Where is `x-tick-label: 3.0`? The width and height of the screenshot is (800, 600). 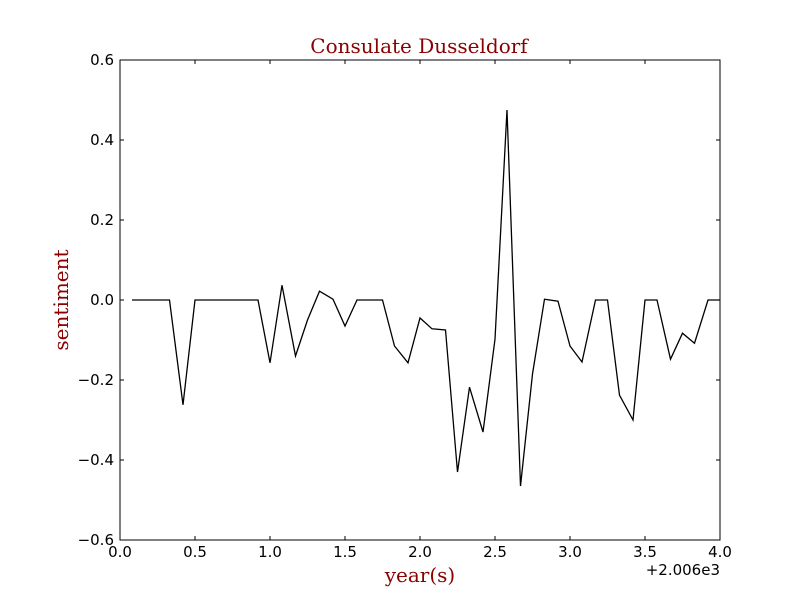 x-tick-label: 3.0 is located at coordinates (570, 552).